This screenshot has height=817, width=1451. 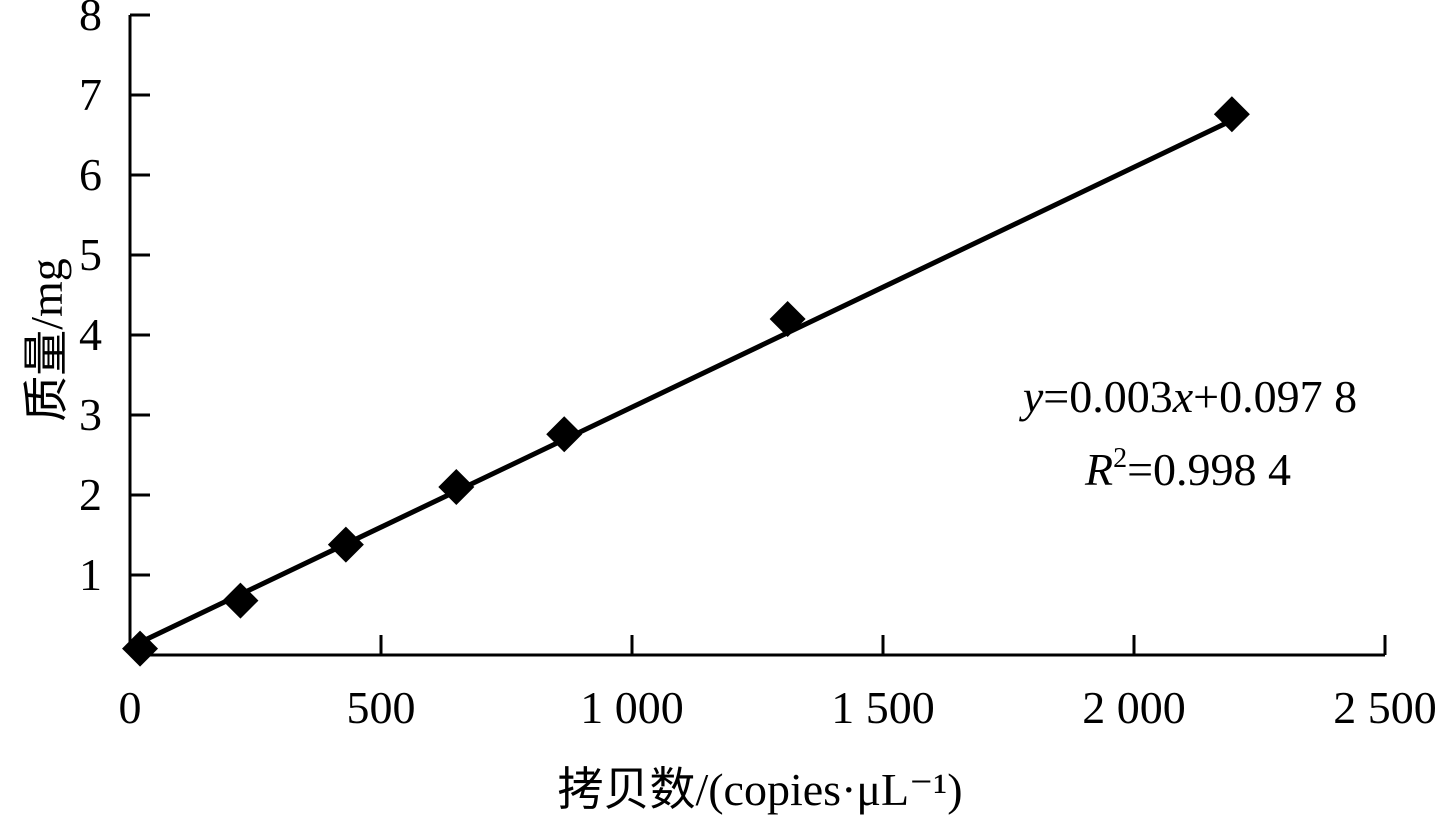 I want to click on y-axis-title: 质量/mg, so click(x=46, y=340).